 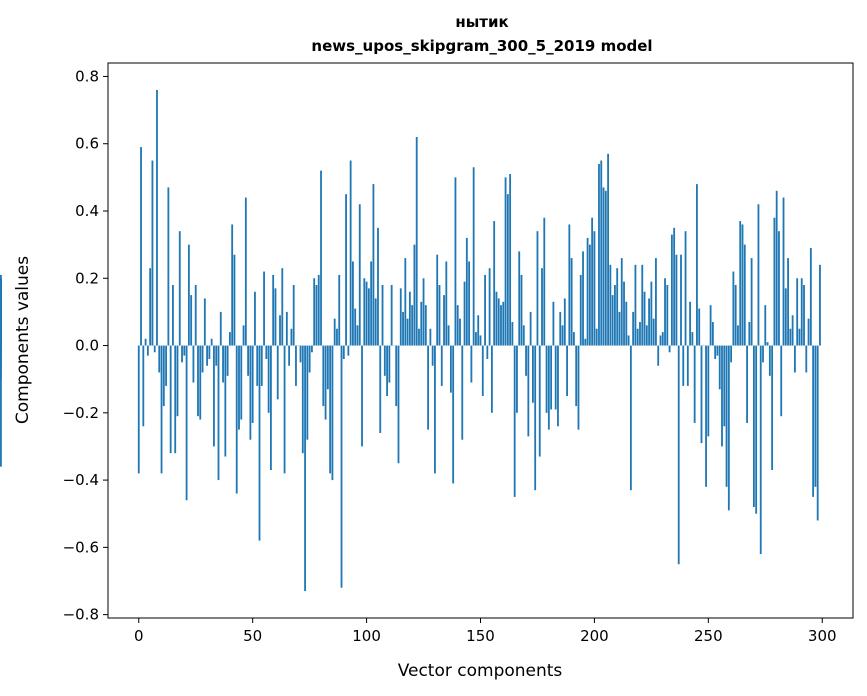 What do you see at coordinates (87, 278) in the screenshot?
I see `y-tick-label: 0.2` at bounding box center [87, 278].